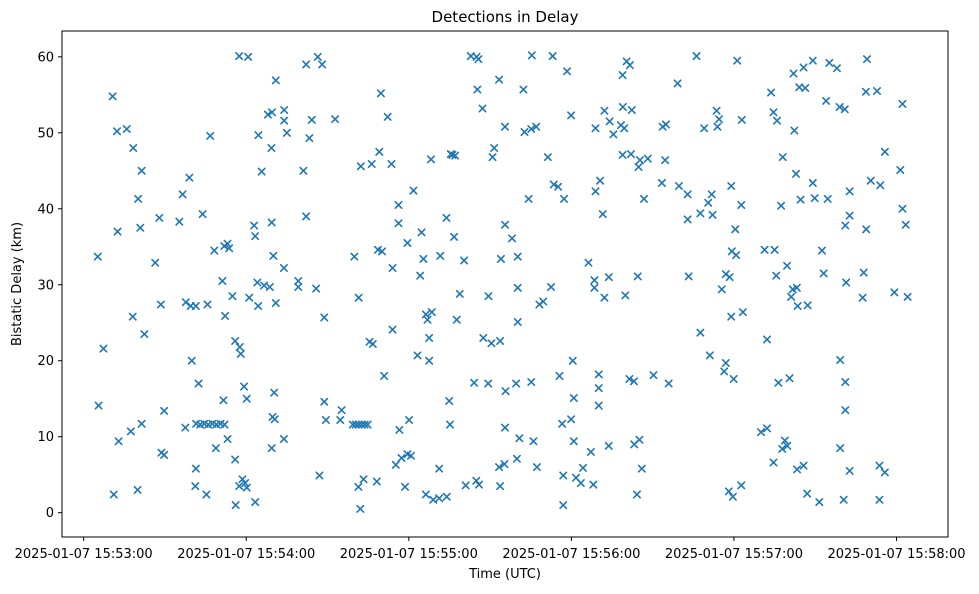 The width and height of the screenshot is (979, 594). I want to click on y-tick-label: 50, so click(45, 133).